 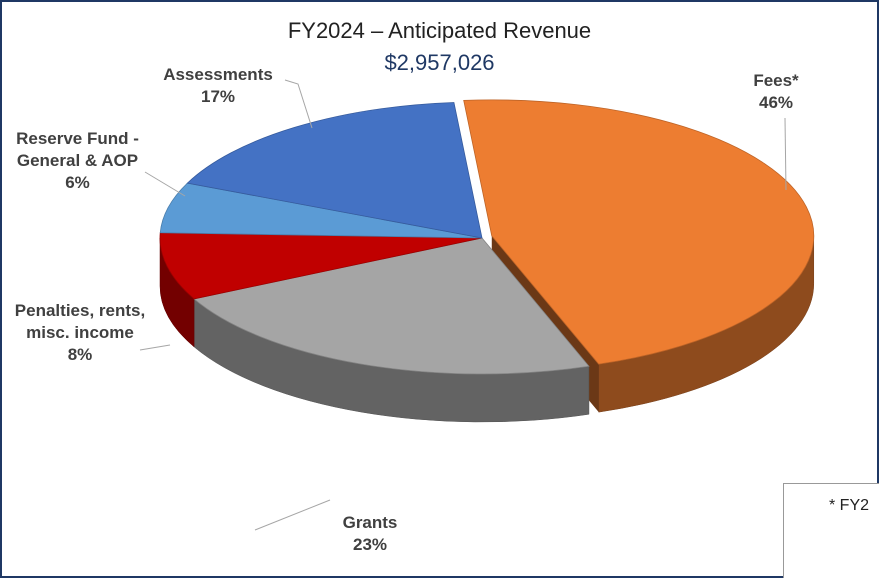 I want to click on note: * FY2, so click(x=849, y=505).